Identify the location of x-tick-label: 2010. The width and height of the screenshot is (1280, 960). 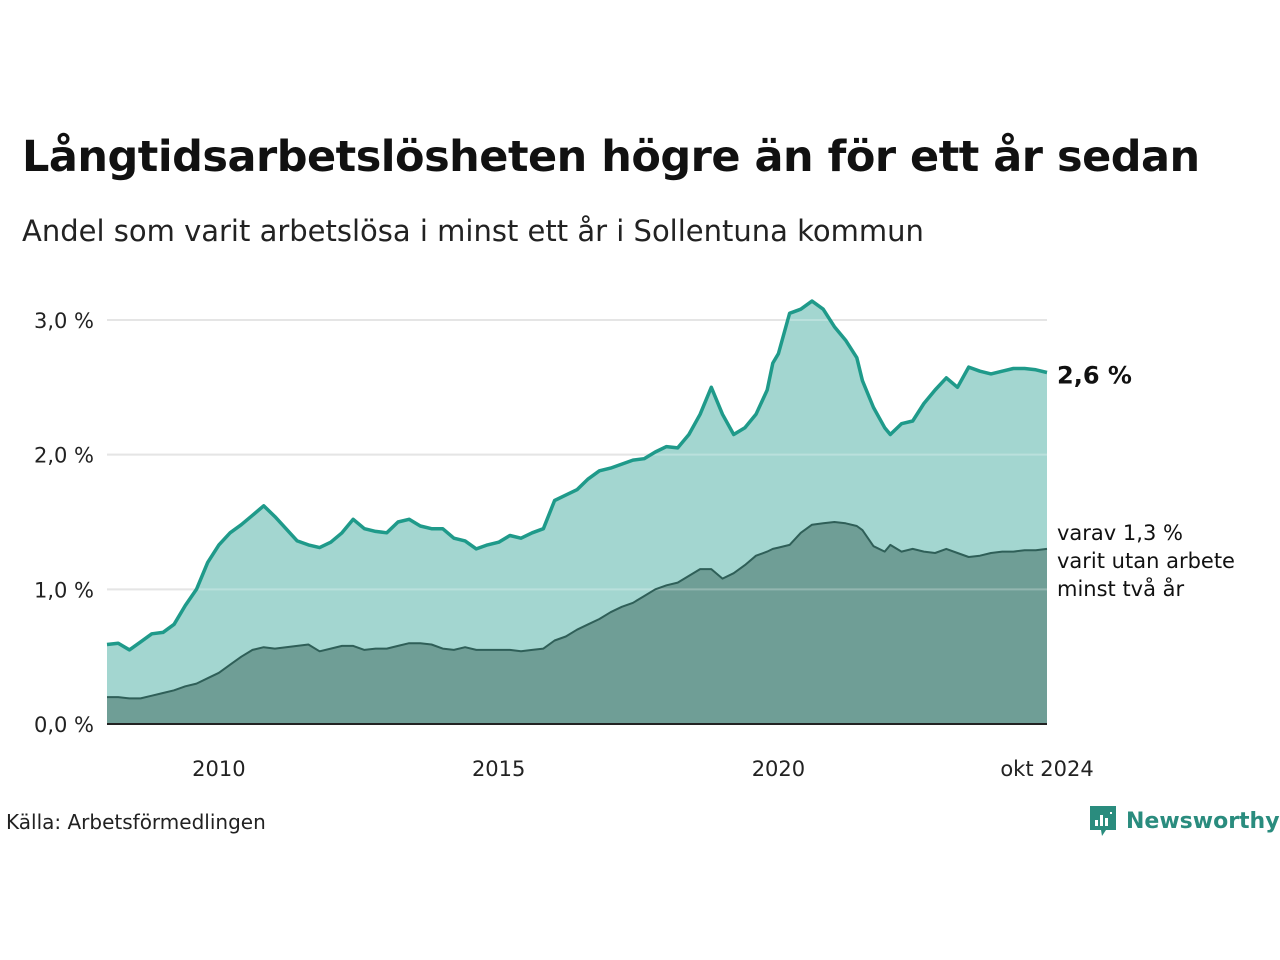
(218, 769).